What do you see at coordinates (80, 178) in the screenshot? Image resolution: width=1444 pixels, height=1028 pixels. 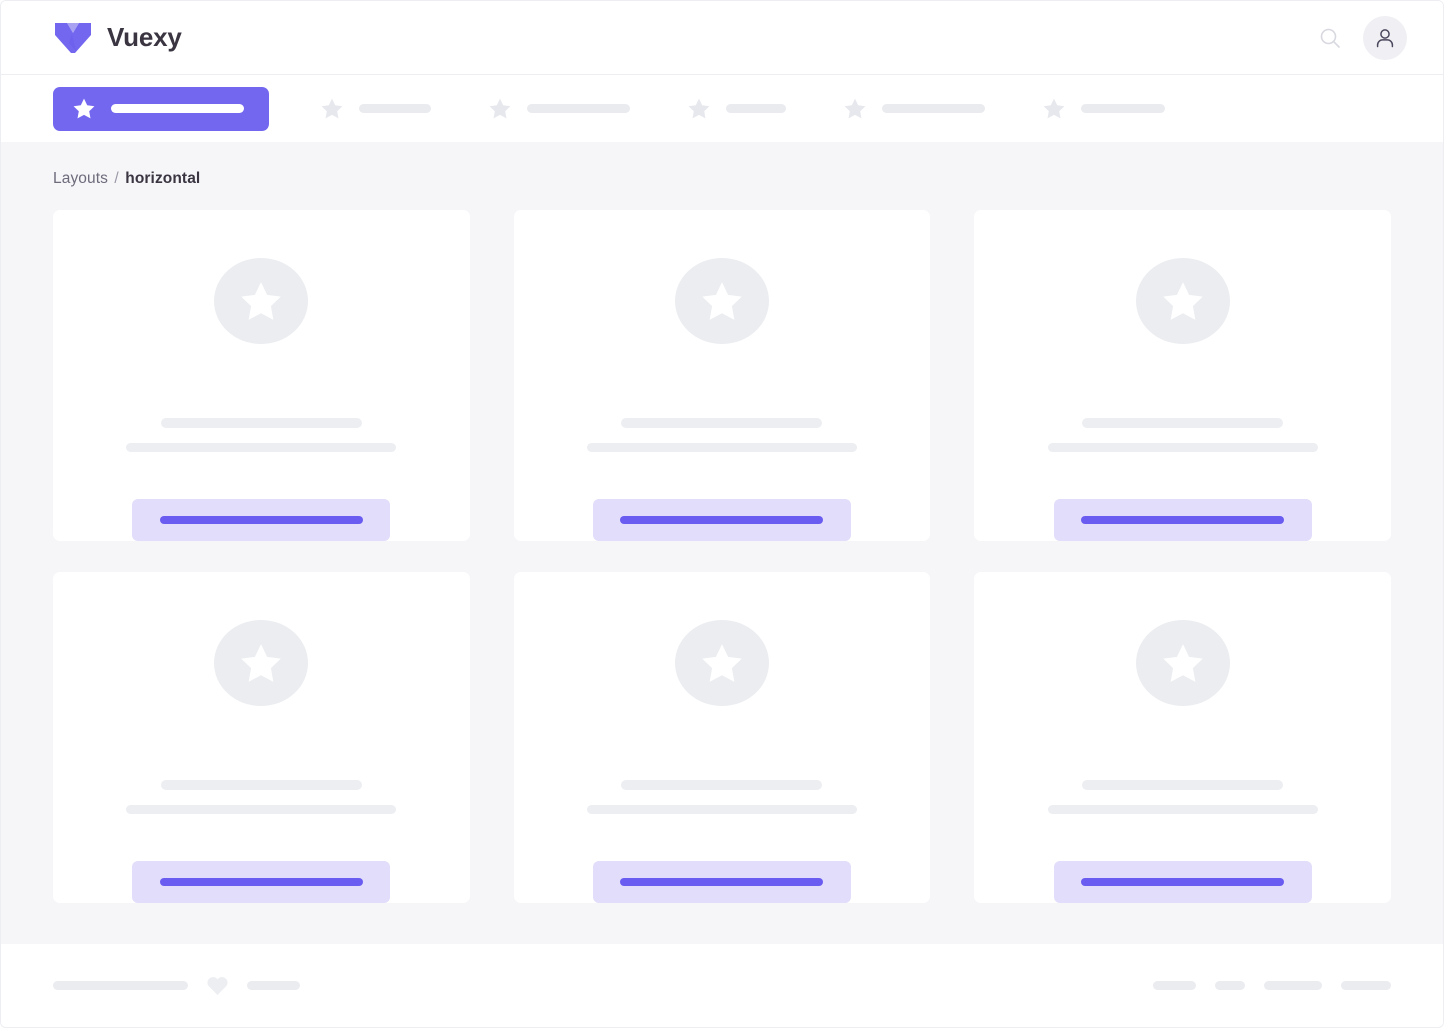 I see `breadcrumb-root: Layouts` at bounding box center [80, 178].